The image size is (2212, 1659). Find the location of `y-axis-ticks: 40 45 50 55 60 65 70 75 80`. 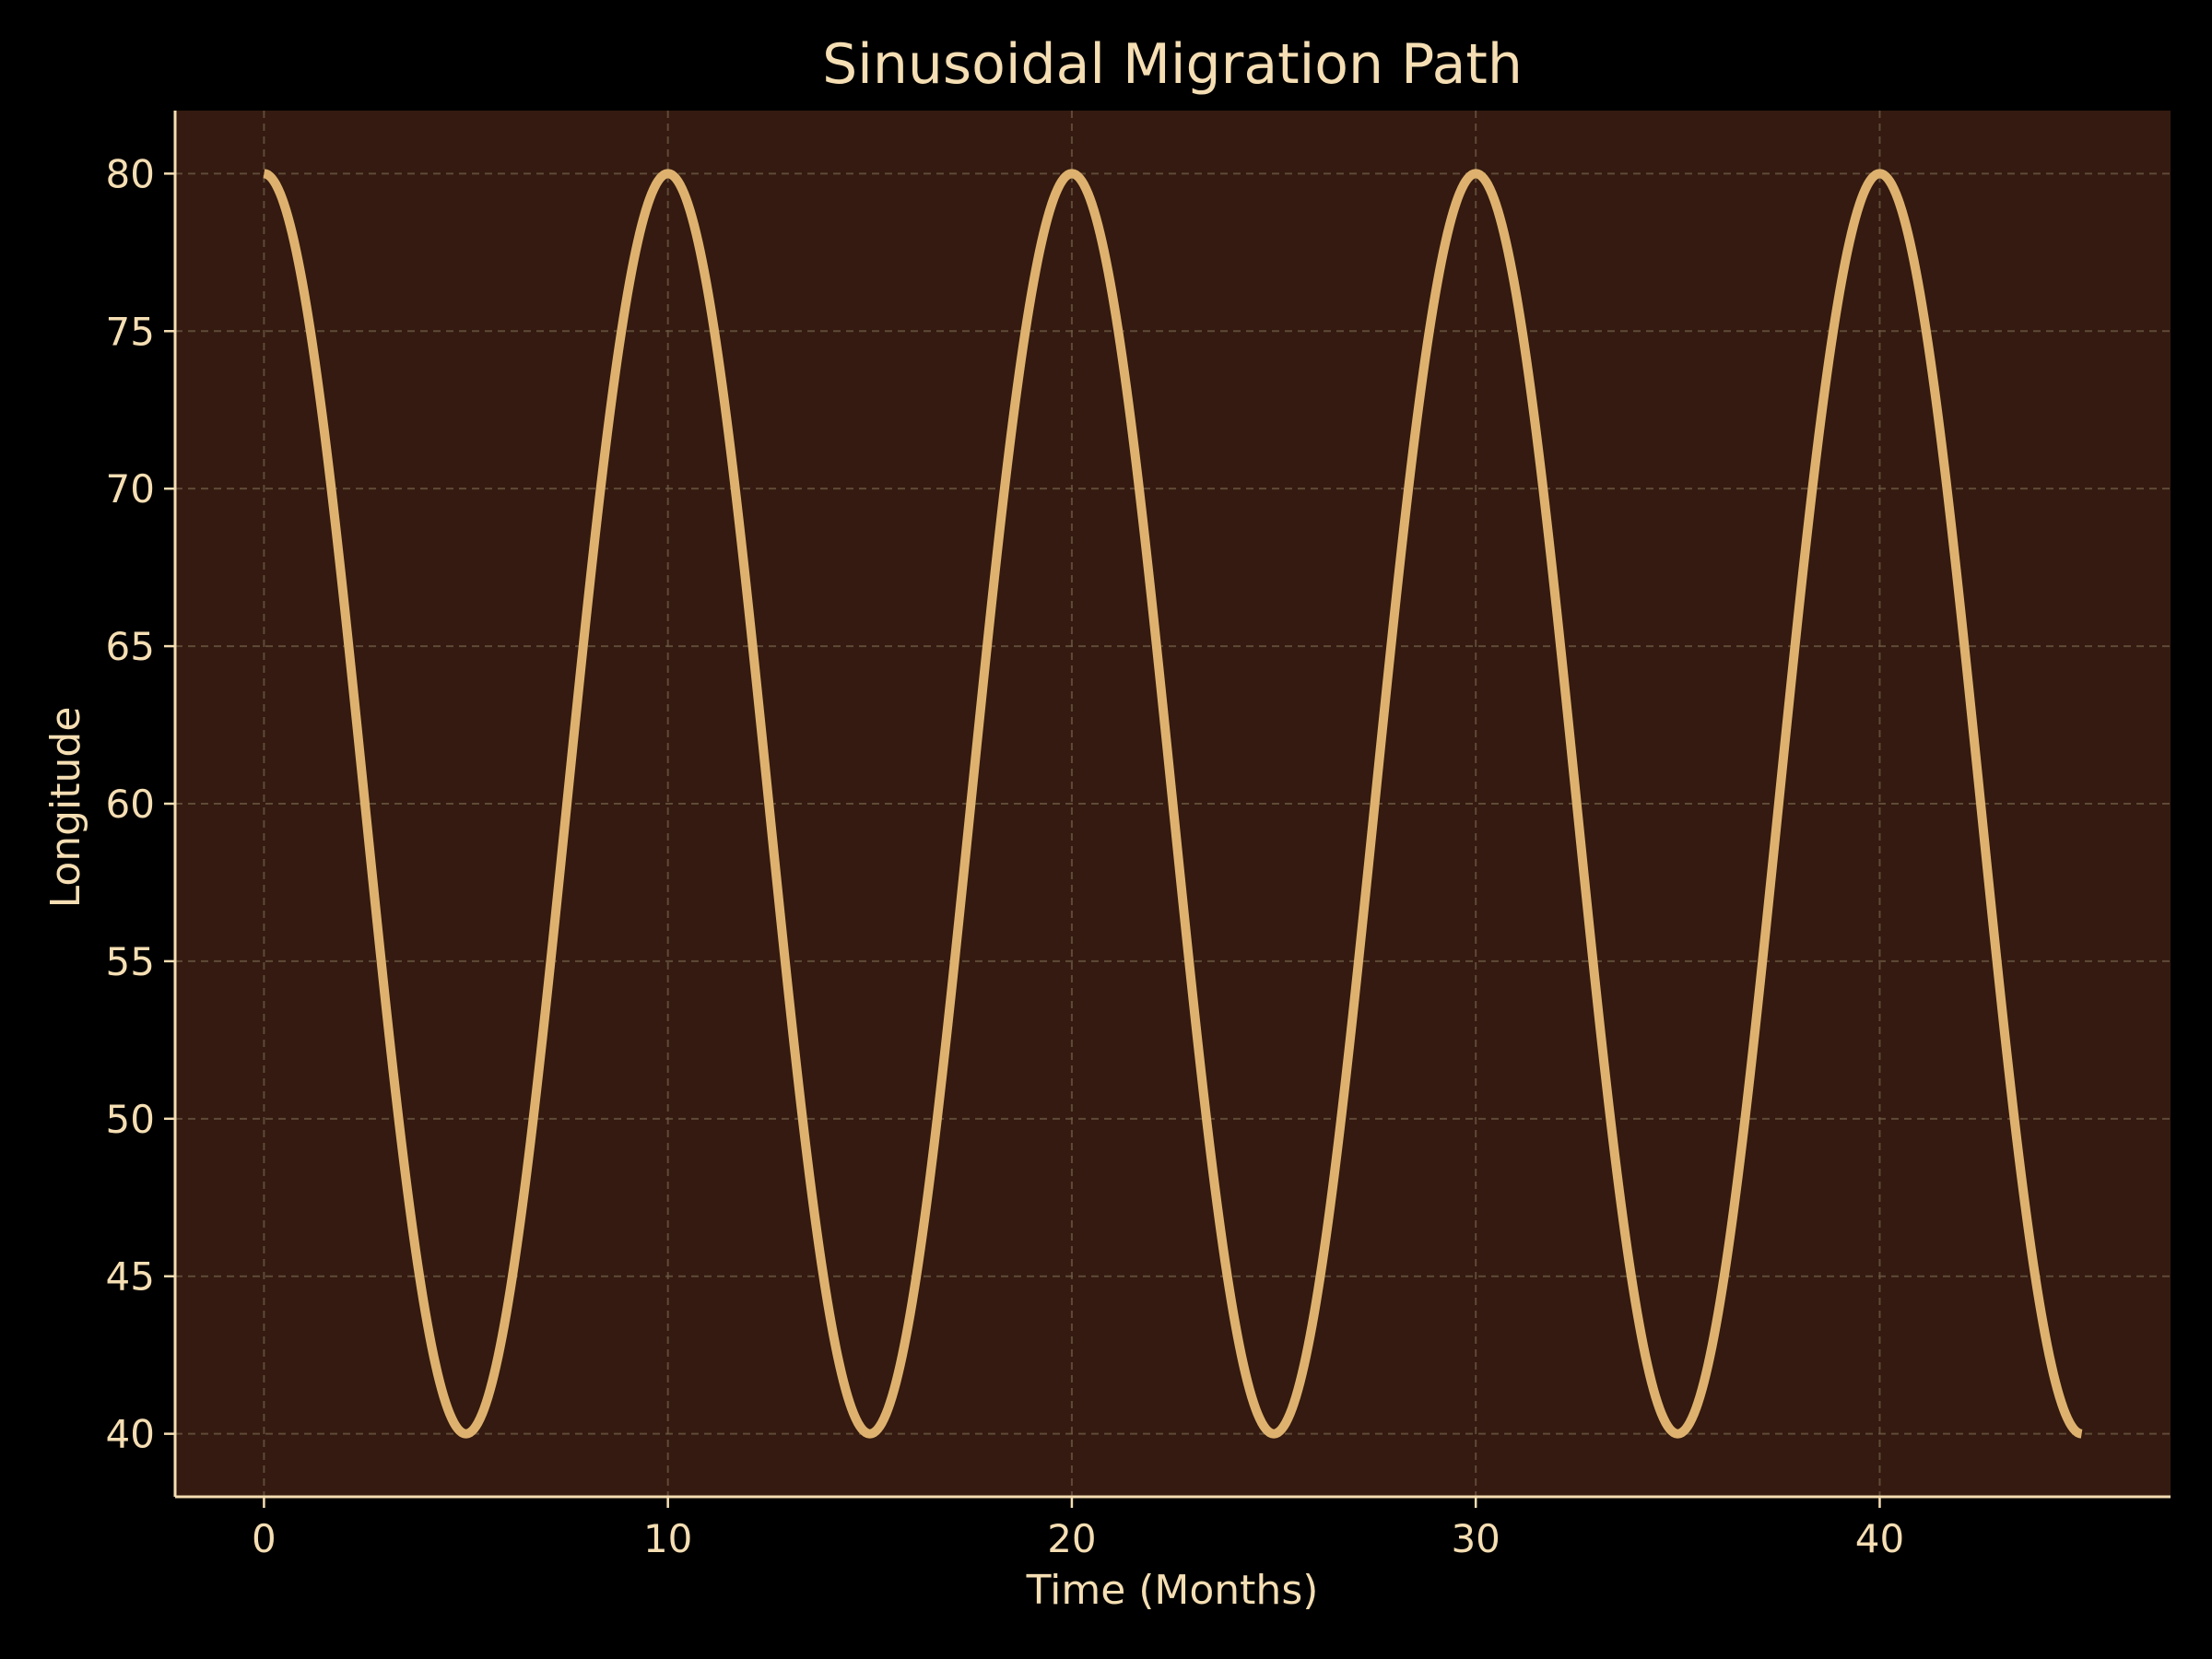

y-axis-ticks: 40 45 50 55 60 65 70 75 80 is located at coordinates (140, 804).